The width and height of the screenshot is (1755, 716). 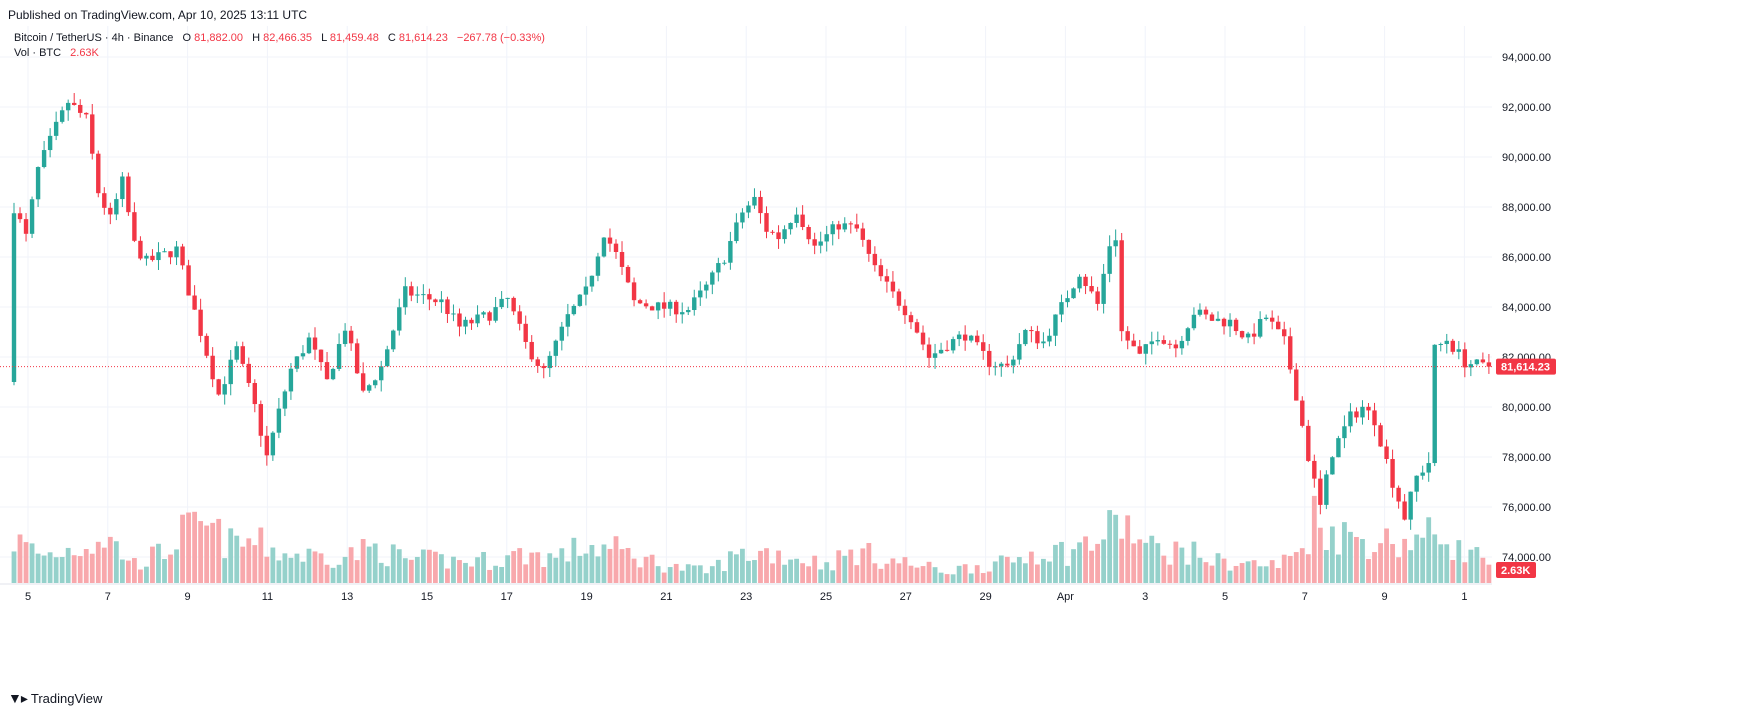 I want to click on legend-volume-value: 2.63K, so click(x=84, y=53).